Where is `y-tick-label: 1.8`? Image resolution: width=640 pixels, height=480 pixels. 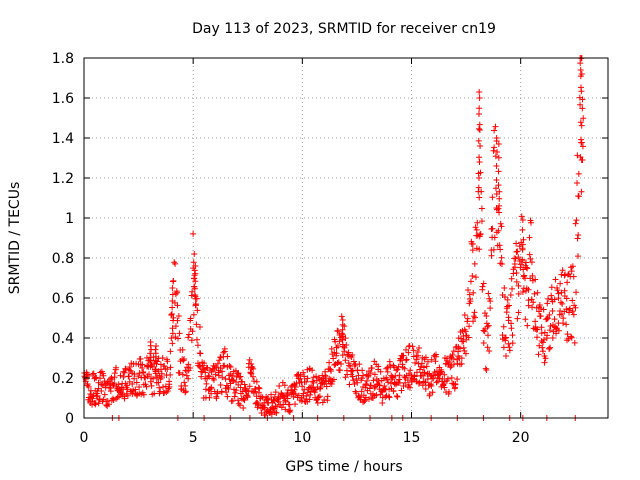
y-tick-label: 1.8 is located at coordinates (63, 59).